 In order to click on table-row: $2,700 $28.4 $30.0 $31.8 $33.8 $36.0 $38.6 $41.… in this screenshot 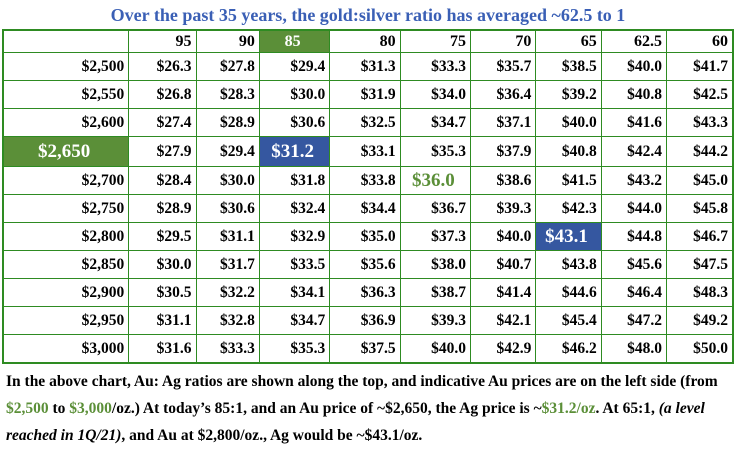, I will do `click(368, 180)`.